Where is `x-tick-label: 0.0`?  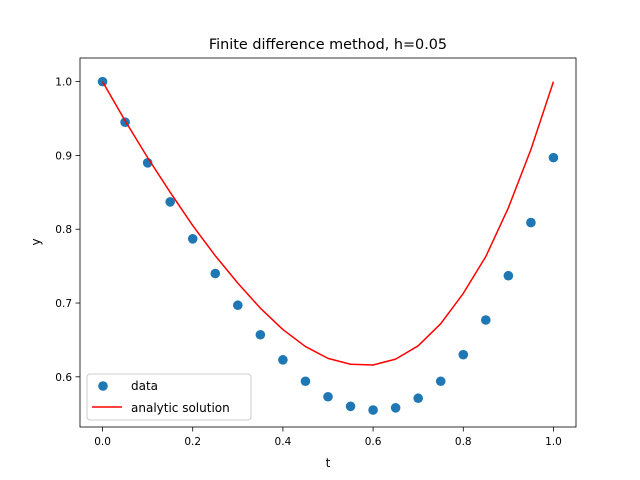 x-tick-label: 0.0 is located at coordinates (102, 442).